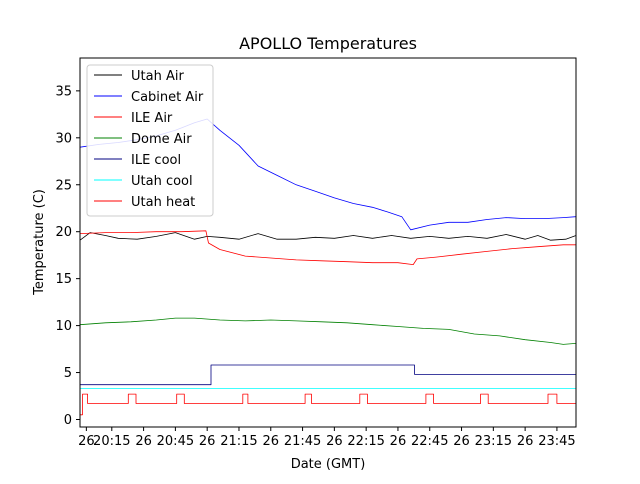 The height and width of the screenshot is (484, 640). I want to click on x-tick-label: 21:15, so click(238, 441).